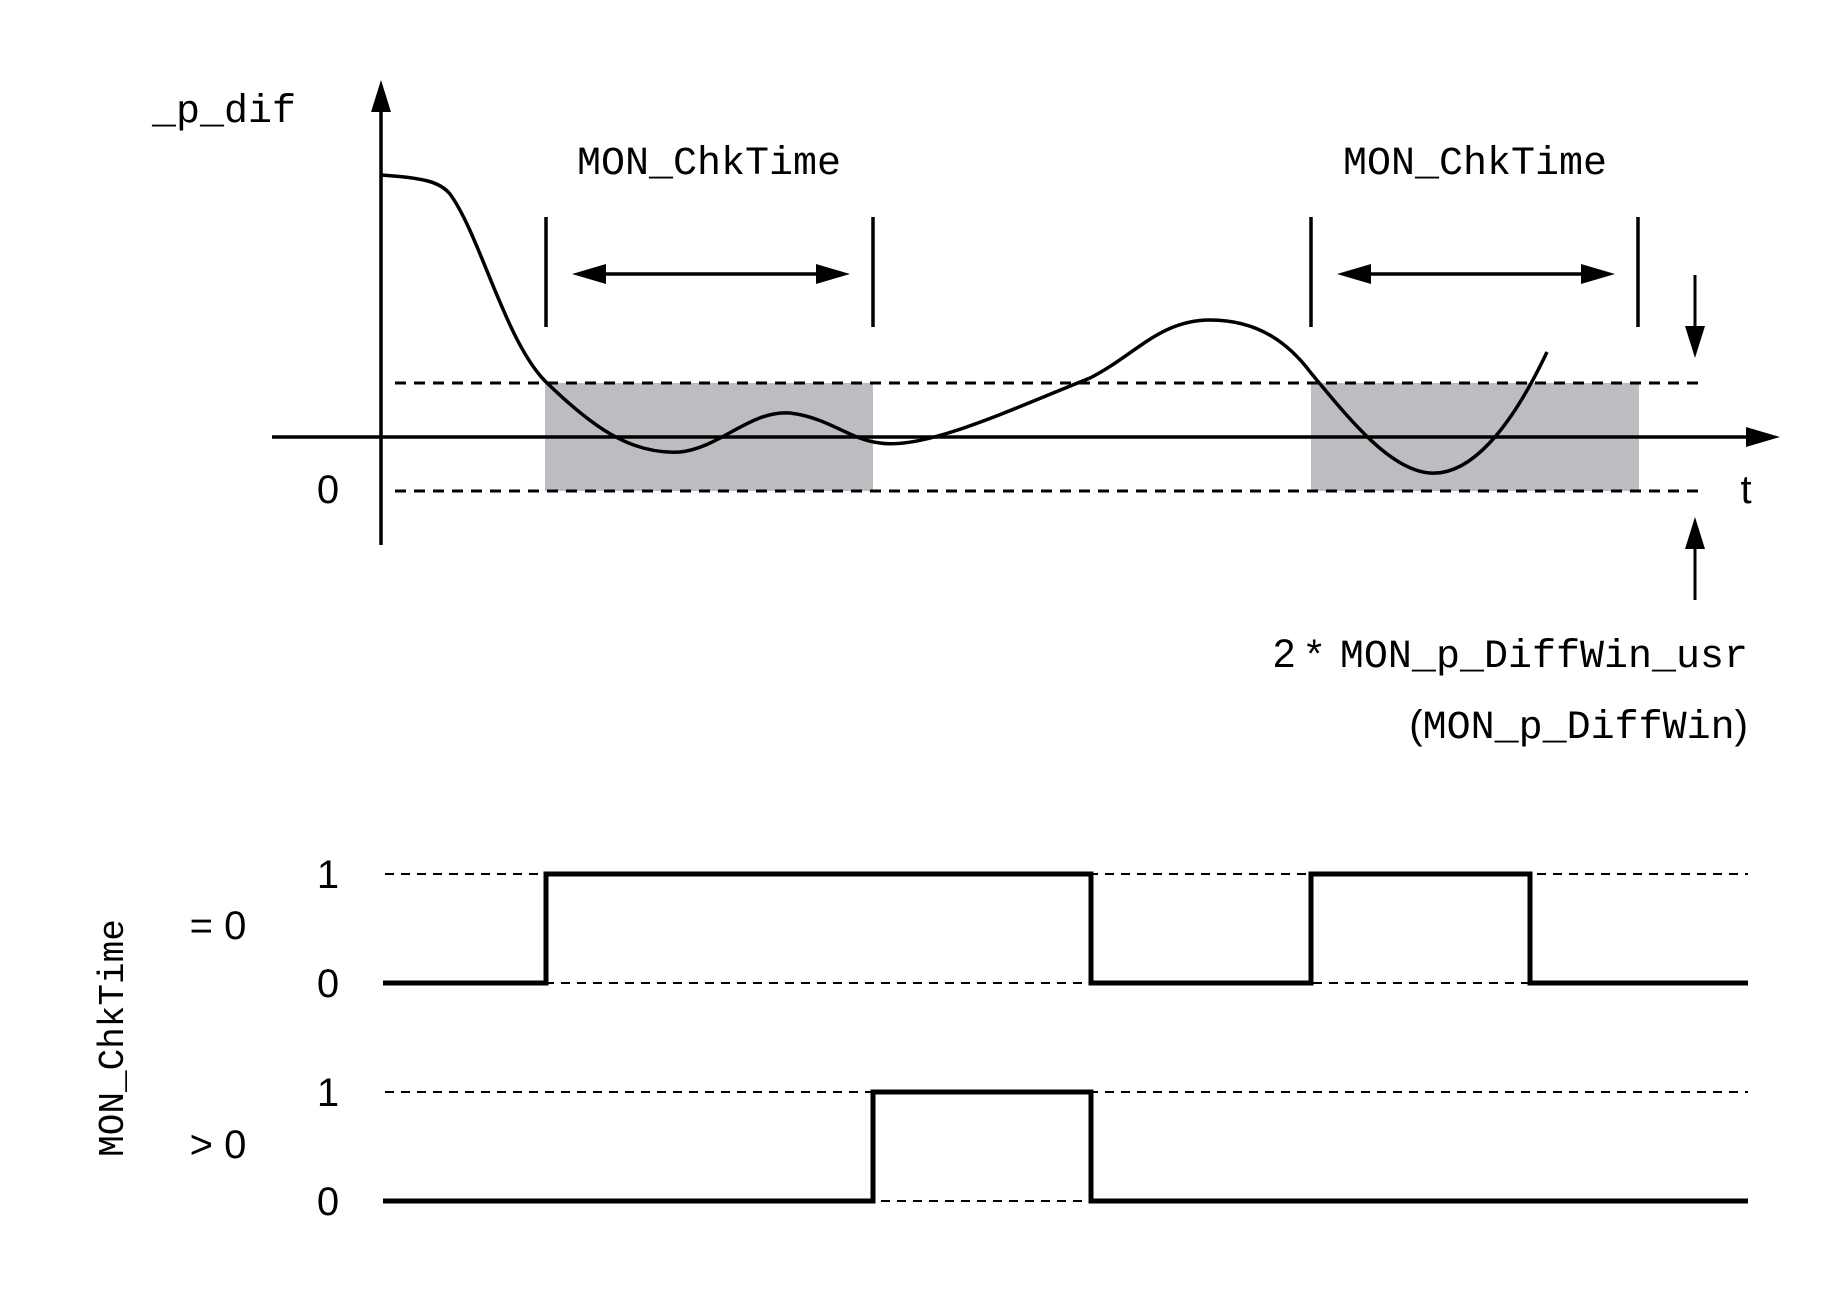  What do you see at coordinates (1065, 928) in the screenshot?
I see `trace-chktime-eq0` at bounding box center [1065, 928].